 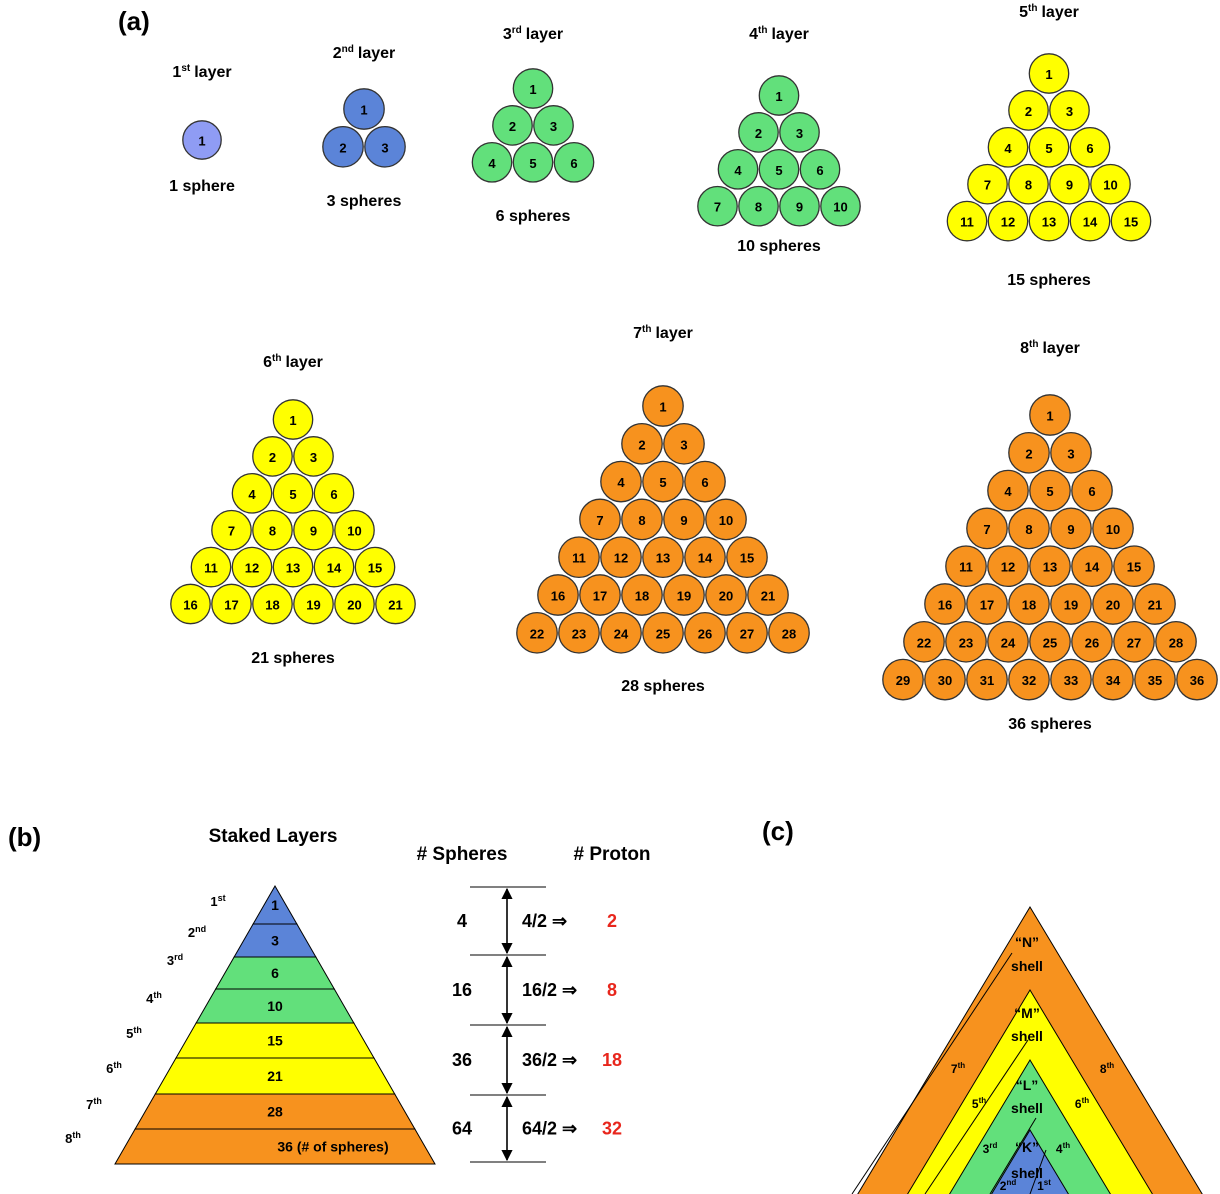 I want to click on sphere-number: 25, so click(x=663, y=633).